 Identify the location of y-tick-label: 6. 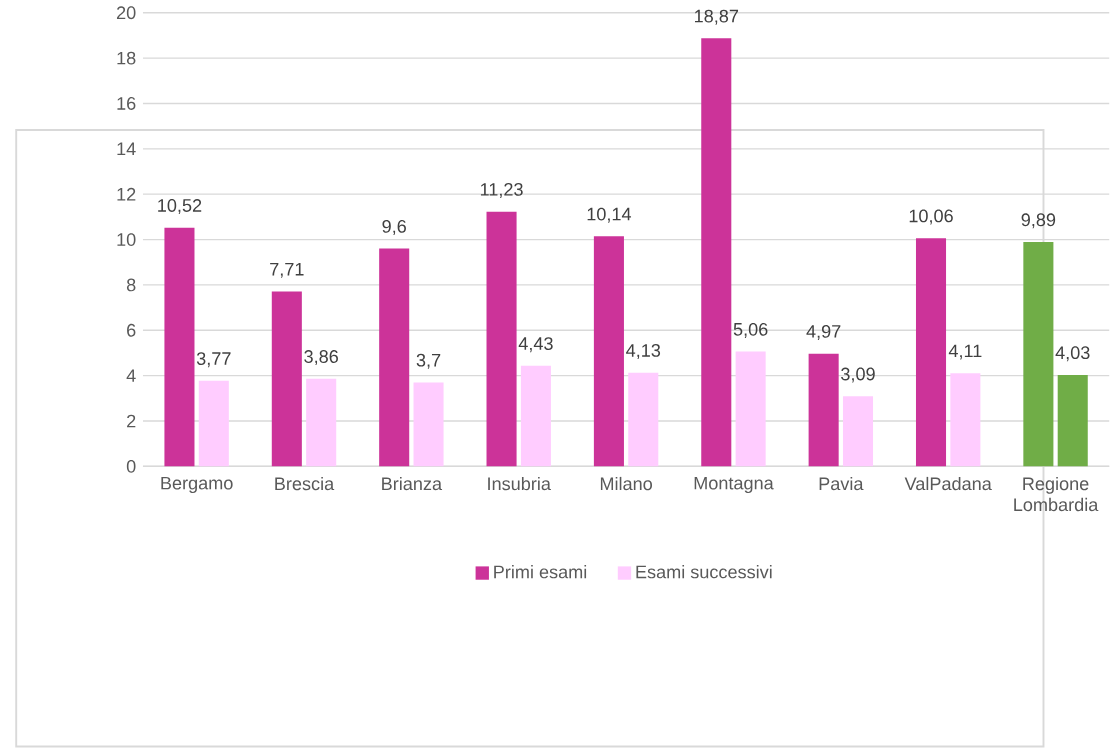
(131, 330).